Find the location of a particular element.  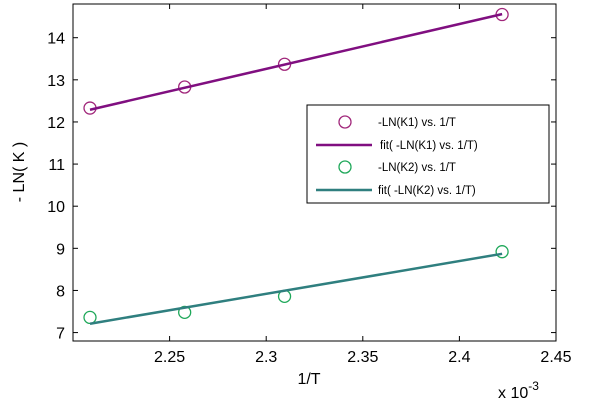

x-tick-label: 2.45 is located at coordinates (555, 357).